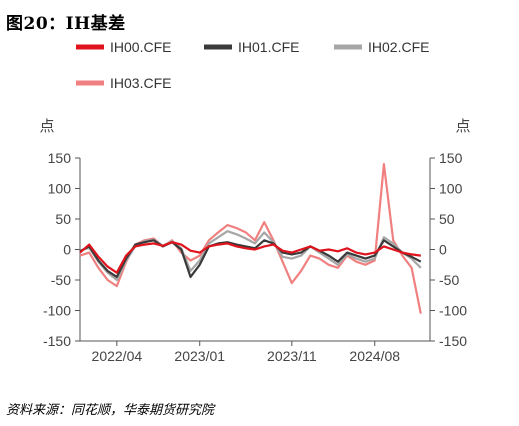 This screenshot has height=426, width=519. I want to click on chart-title: 图20：IH基差, so click(66, 24).